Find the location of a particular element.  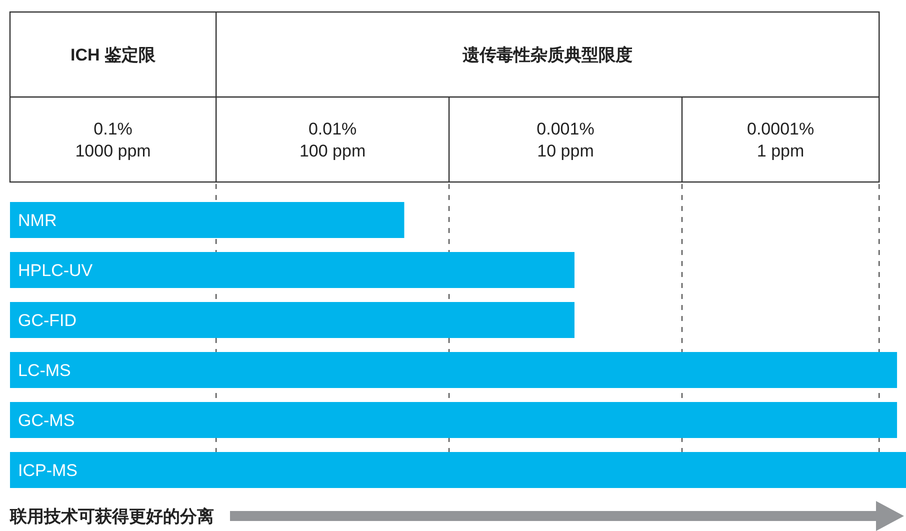

text: 0.001% 10 ppm is located at coordinates (565, 140).